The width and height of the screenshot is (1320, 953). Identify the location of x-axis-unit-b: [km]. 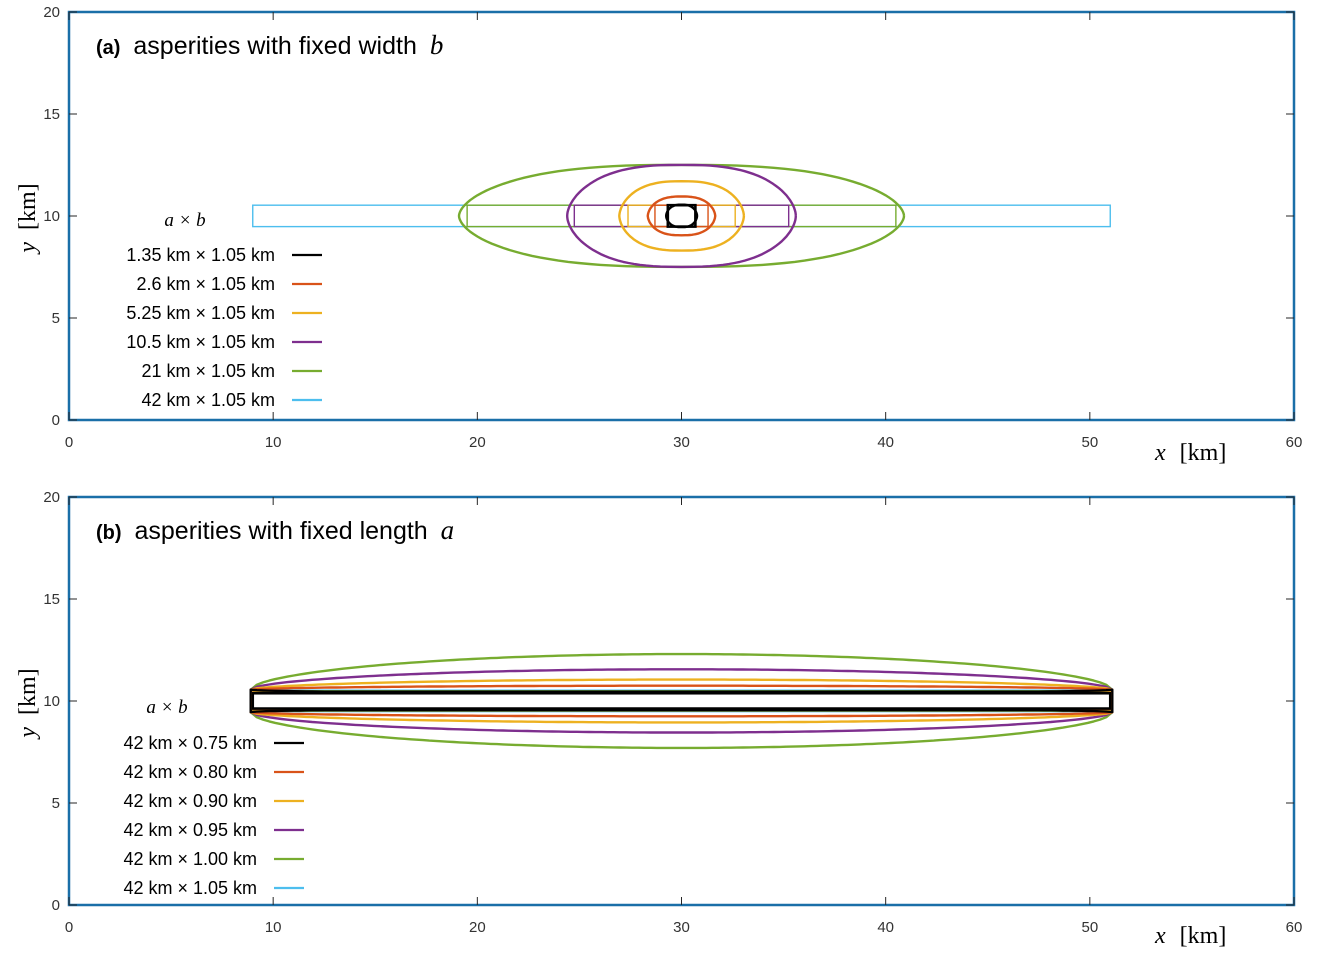
(1203, 936).